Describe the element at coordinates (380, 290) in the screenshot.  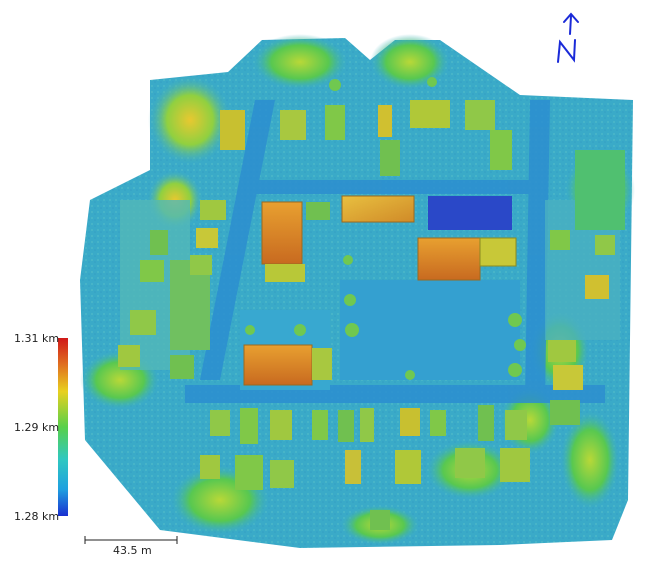
I see `buildings-large` at that location.